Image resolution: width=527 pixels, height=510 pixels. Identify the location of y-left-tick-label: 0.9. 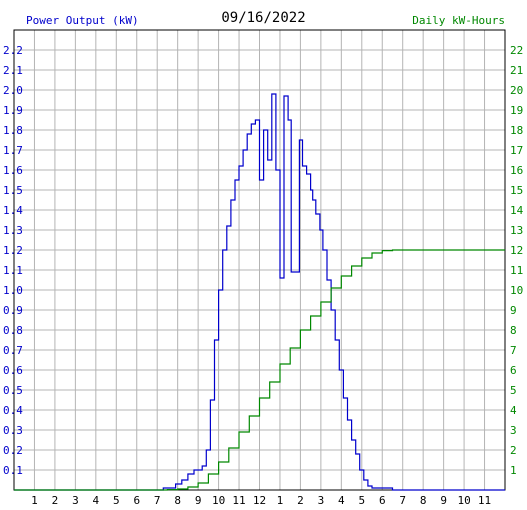
(13, 310).